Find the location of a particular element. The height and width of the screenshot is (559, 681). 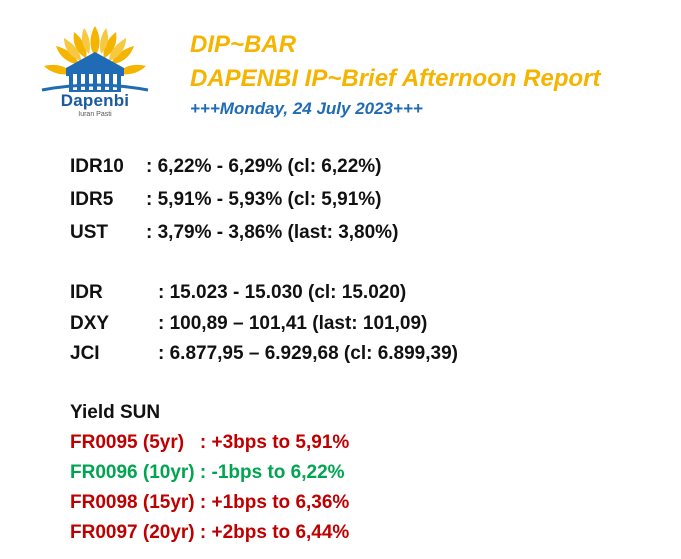

market-row-dxy: DXY : 100,89 – 101,41 (last: 101,09) is located at coordinates (248, 324).